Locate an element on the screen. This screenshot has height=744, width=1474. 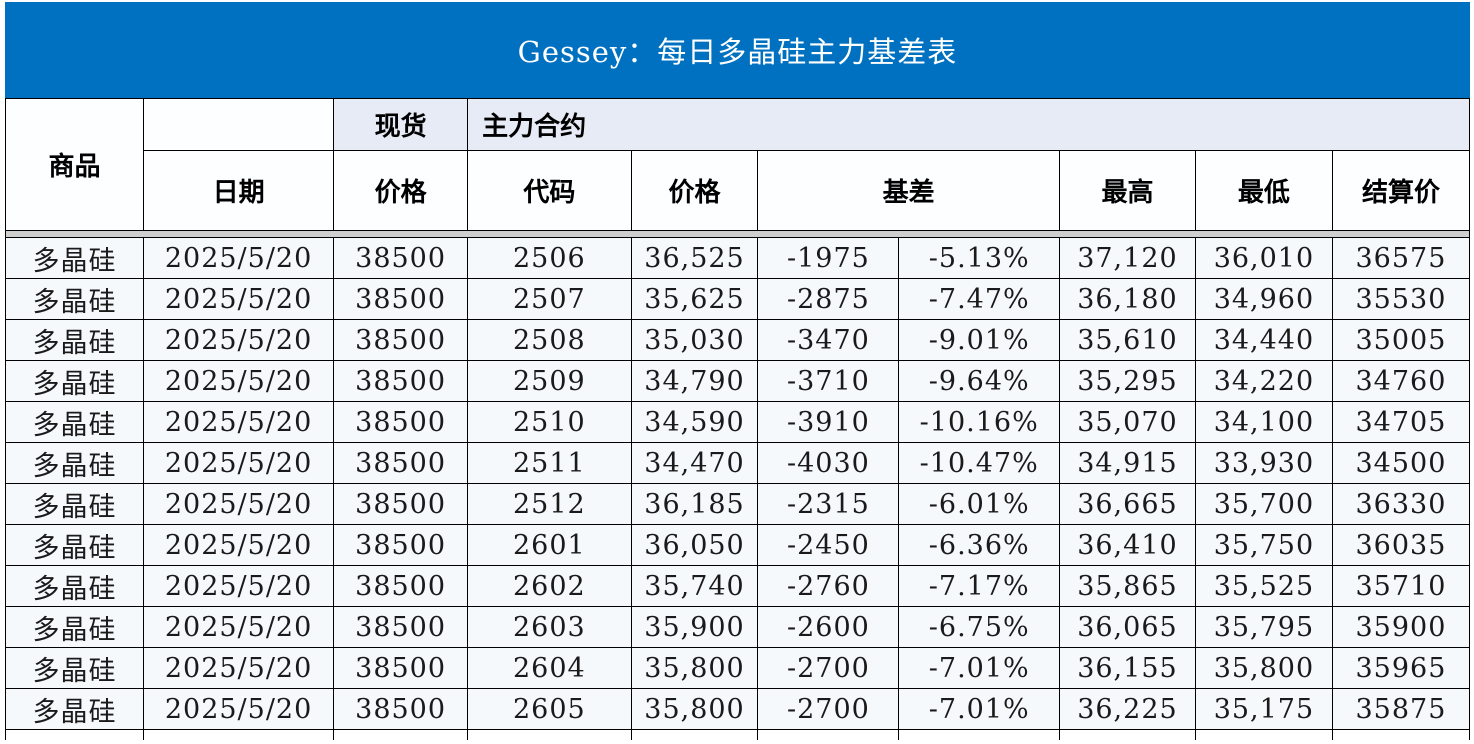
cell-price: 34,470 is located at coordinates (694, 463).